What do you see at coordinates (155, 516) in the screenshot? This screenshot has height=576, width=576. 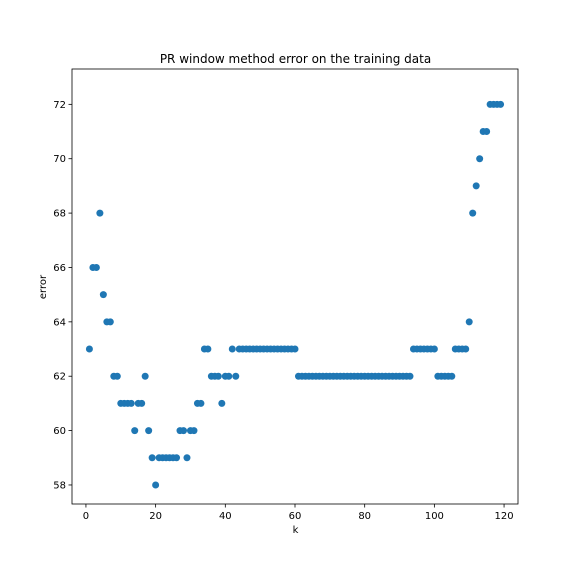 I see `x-tick-label: 20` at bounding box center [155, 516].